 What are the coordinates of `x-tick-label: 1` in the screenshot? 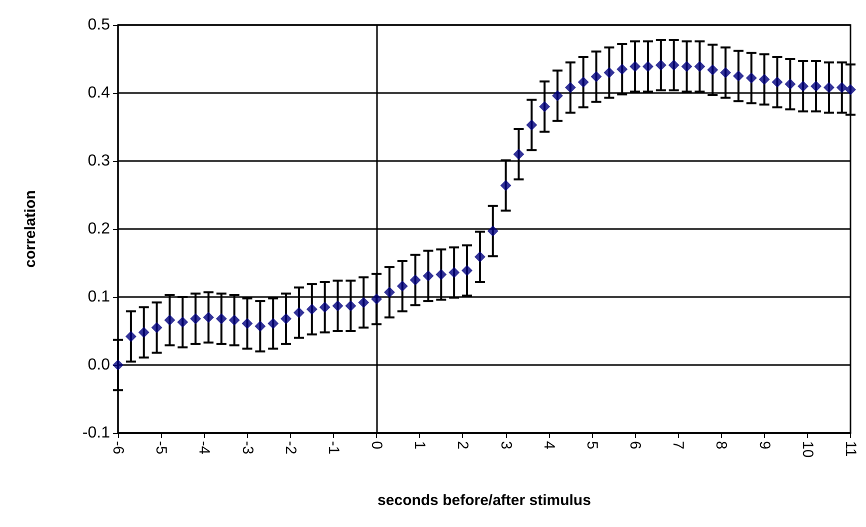 It's located at (419, 445).